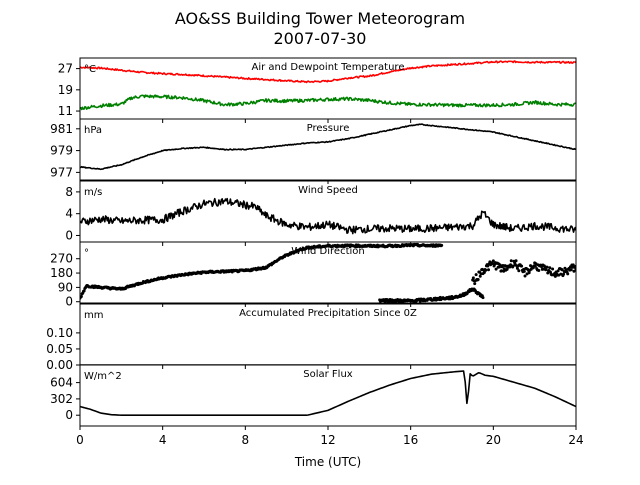  What do you see at coordinates (86, 253) in the screenshot?
I see `panel-unit: °` at bounding box center [86, 253].